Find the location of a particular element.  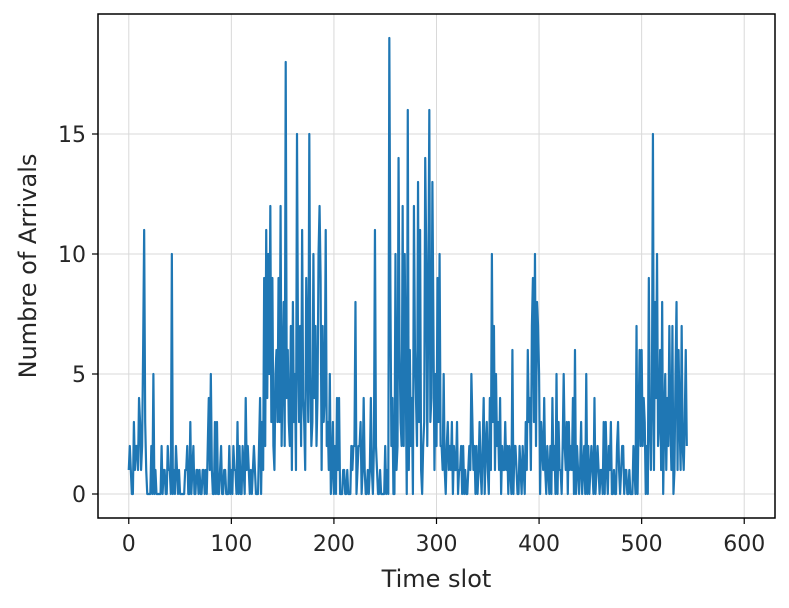

y-axis-title: Numbre of Arrivals is located at coordinates (28, 266).